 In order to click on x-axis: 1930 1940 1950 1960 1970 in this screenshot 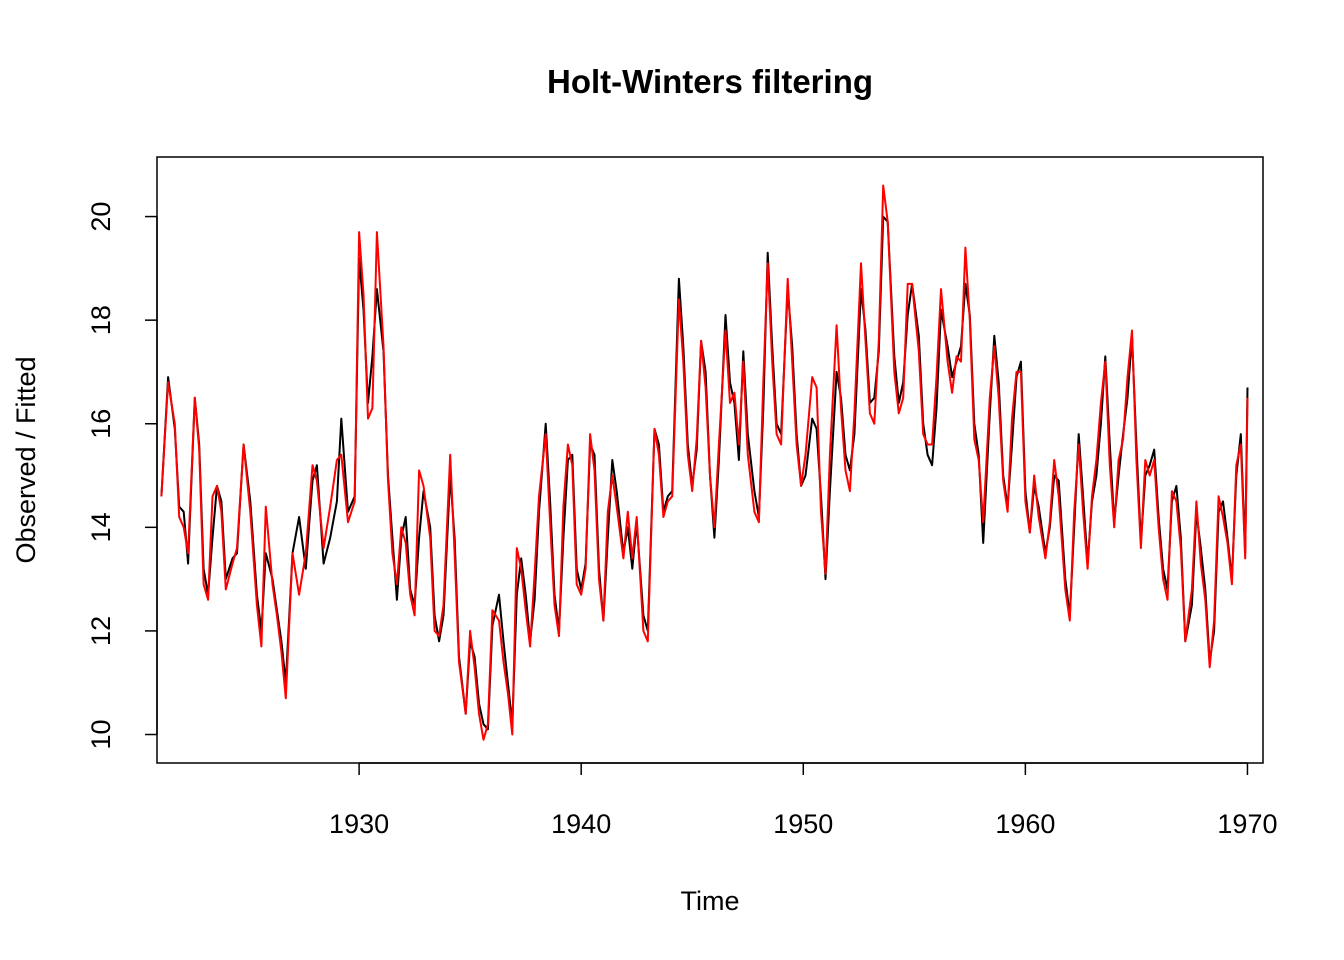, I will do `click(803, 800)`.